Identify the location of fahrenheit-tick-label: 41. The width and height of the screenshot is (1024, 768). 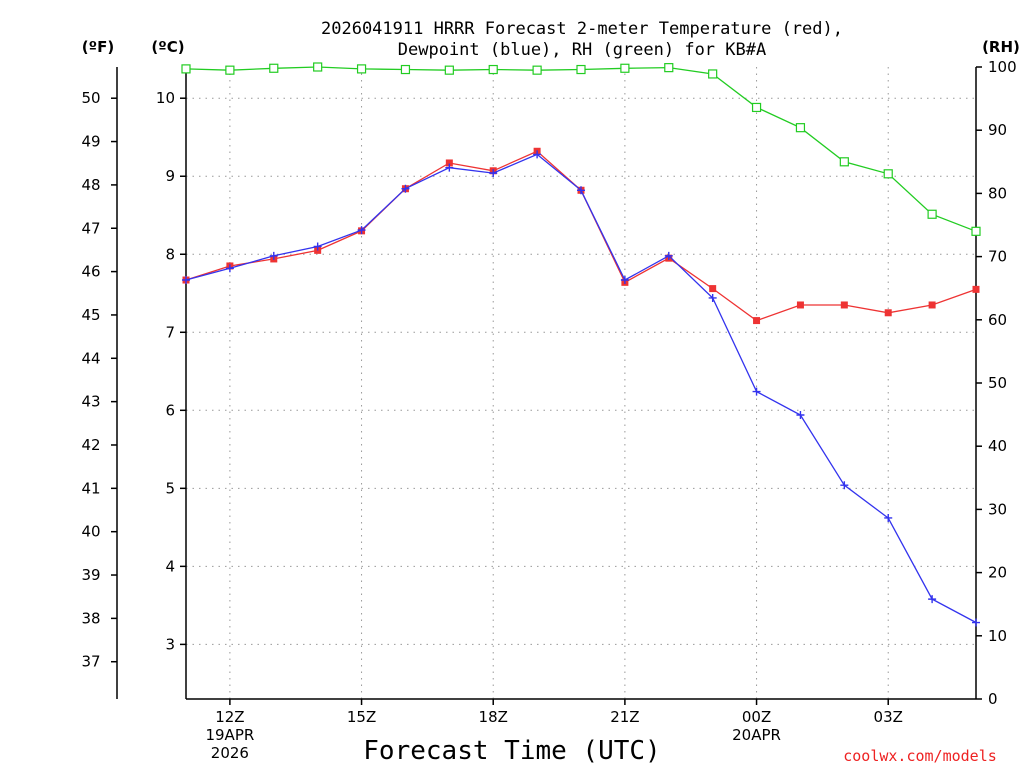
(90, 488).